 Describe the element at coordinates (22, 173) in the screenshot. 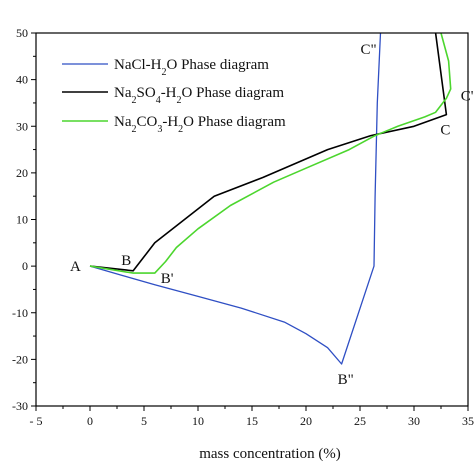

I see `y-tick-label: 20` at that location.